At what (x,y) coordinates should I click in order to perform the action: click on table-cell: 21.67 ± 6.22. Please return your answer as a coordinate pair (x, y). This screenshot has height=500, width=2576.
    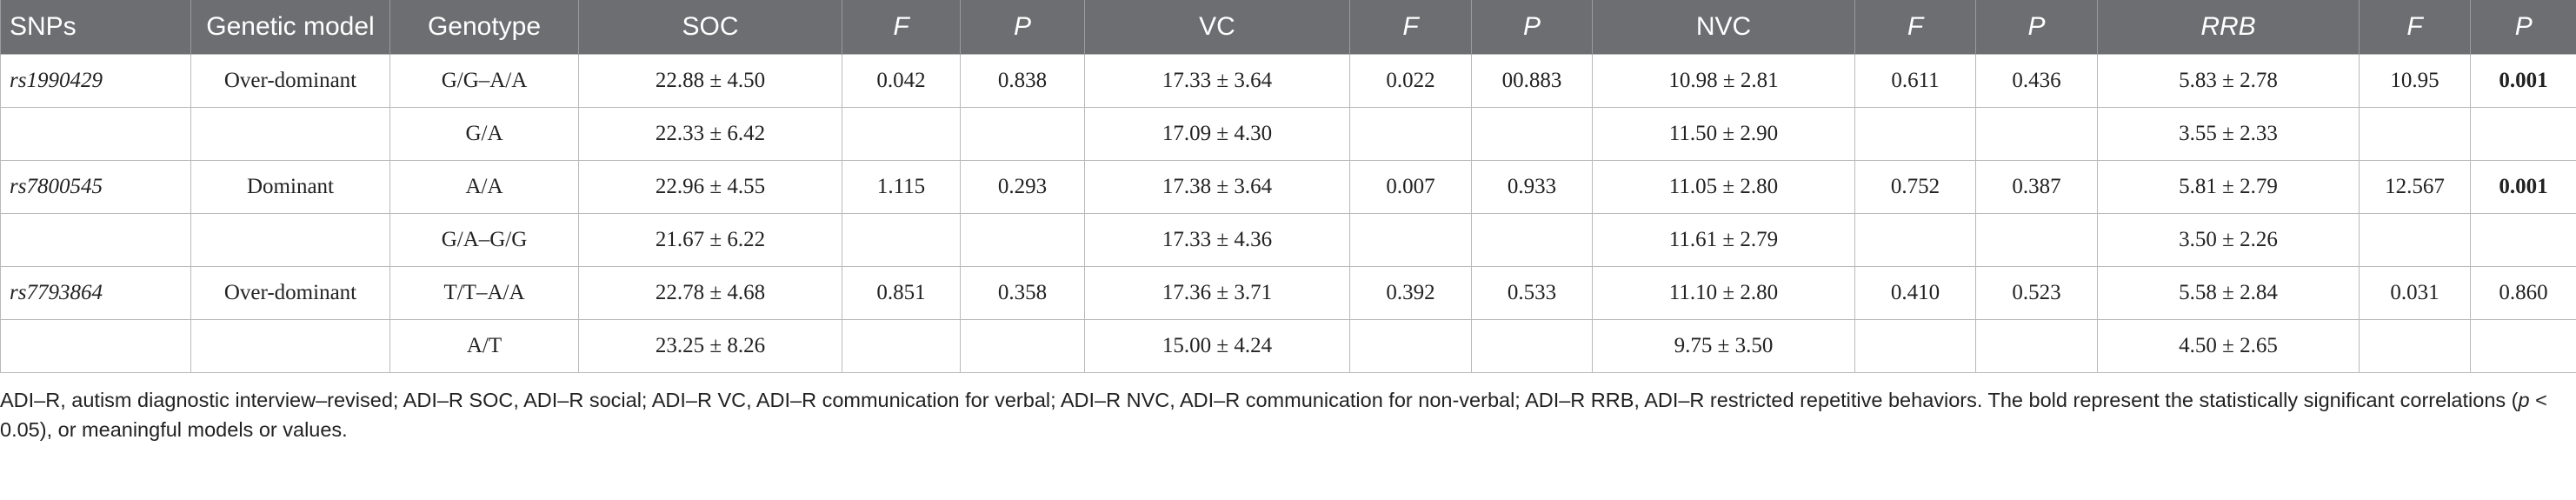
    Looking at the image, I should click on (710, 240).